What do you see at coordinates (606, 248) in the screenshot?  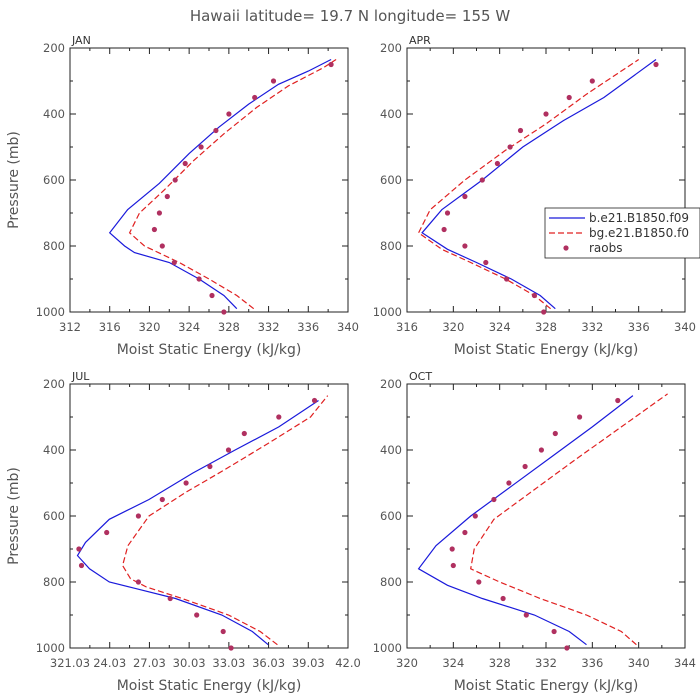 I see `legend-entry-label: raobs` at bounding box center [606, 248].